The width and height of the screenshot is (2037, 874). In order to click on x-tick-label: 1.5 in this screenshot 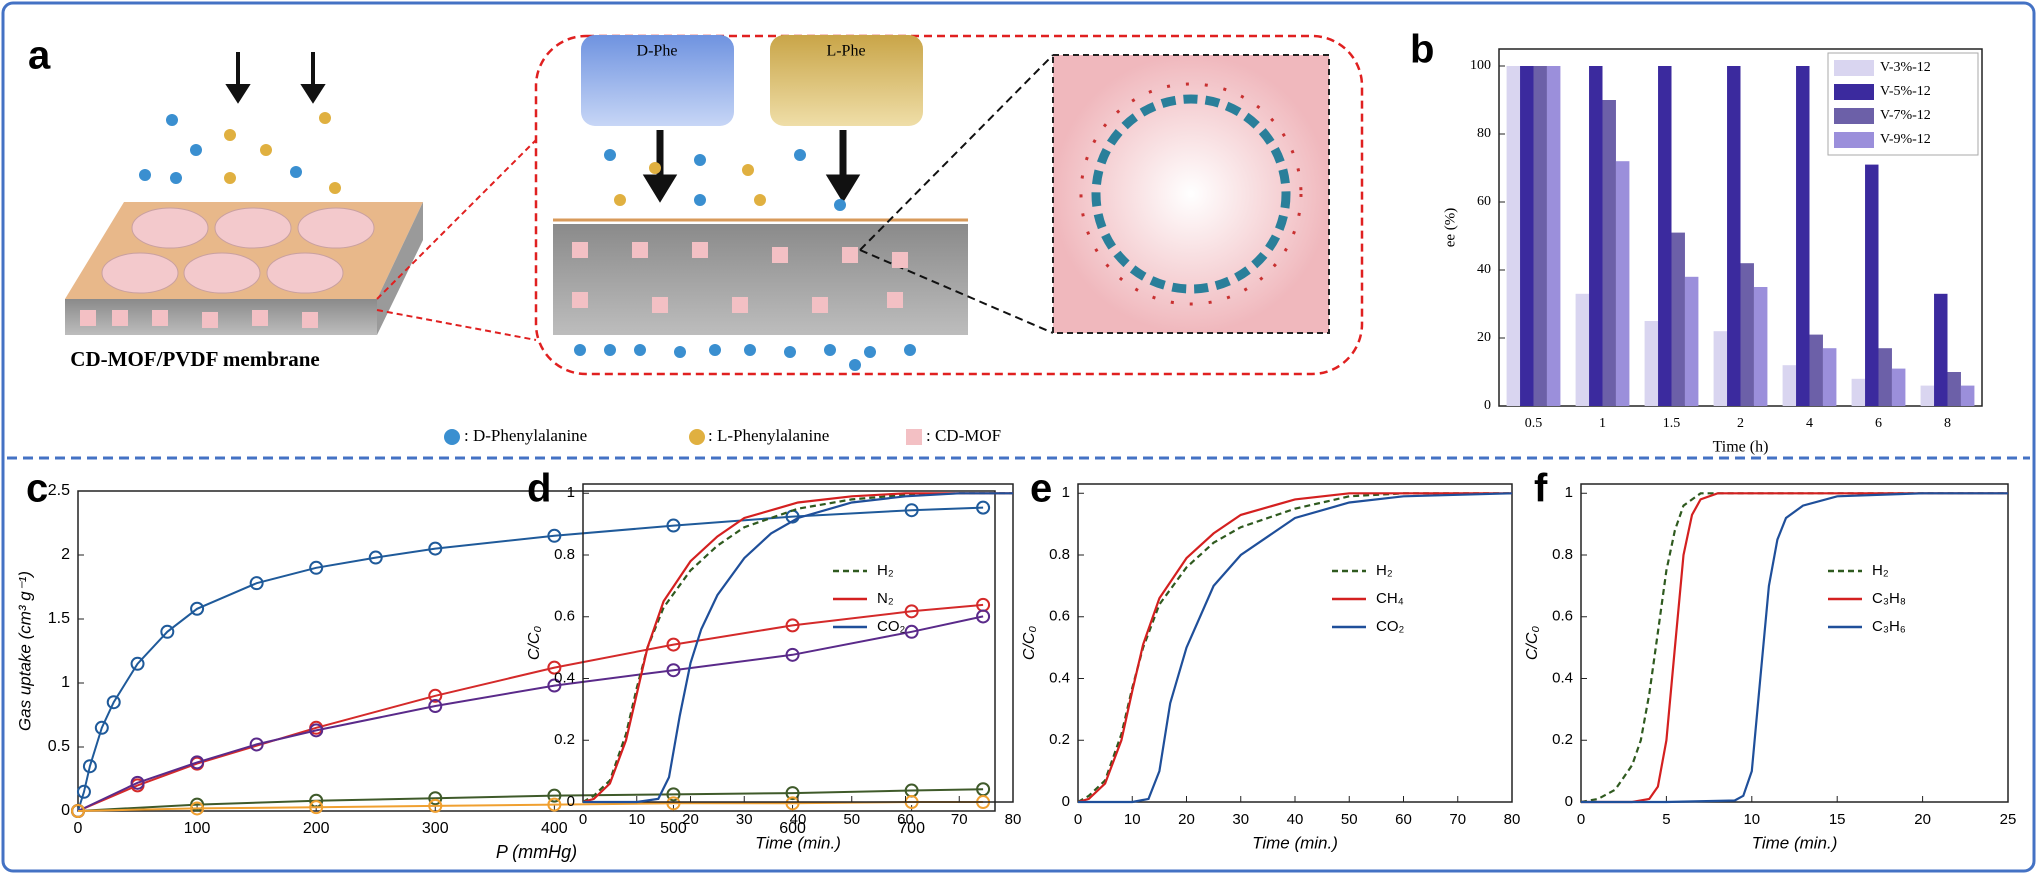, I will do `click(1672, 423)`.